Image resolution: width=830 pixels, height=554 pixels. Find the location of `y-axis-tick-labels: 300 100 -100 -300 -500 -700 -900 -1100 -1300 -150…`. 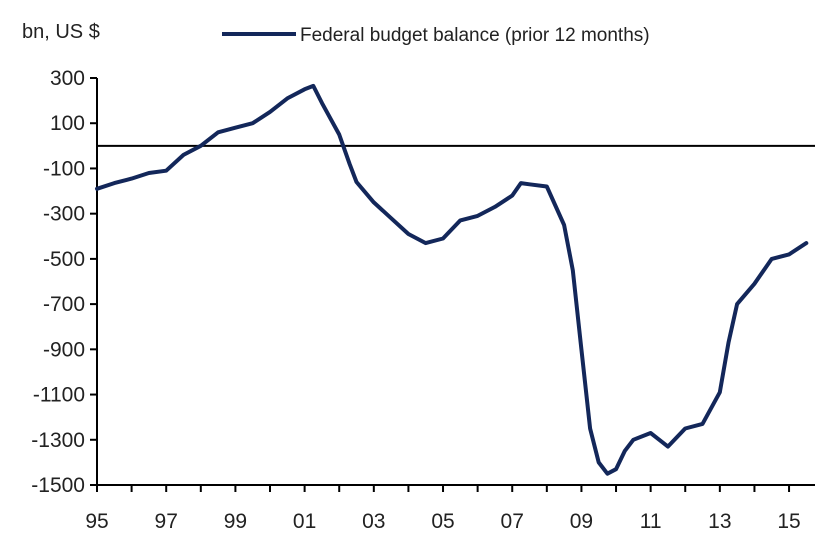

y-axis-tick-labels: 300 100 -100 -300 -500 -700 -900 -1100 -1300 -150… is located at coordinates (58, 282).